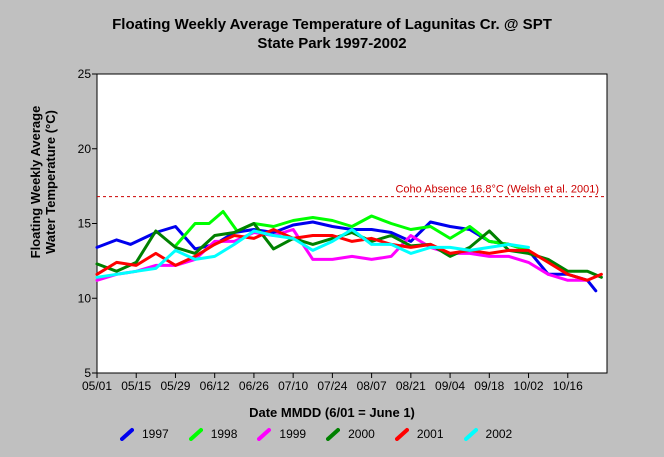  What do you see at coordinates (529, 386) in the screenshot?
I see `x-tick-label-10-02: 10/02` at bounding box center [529, 386].